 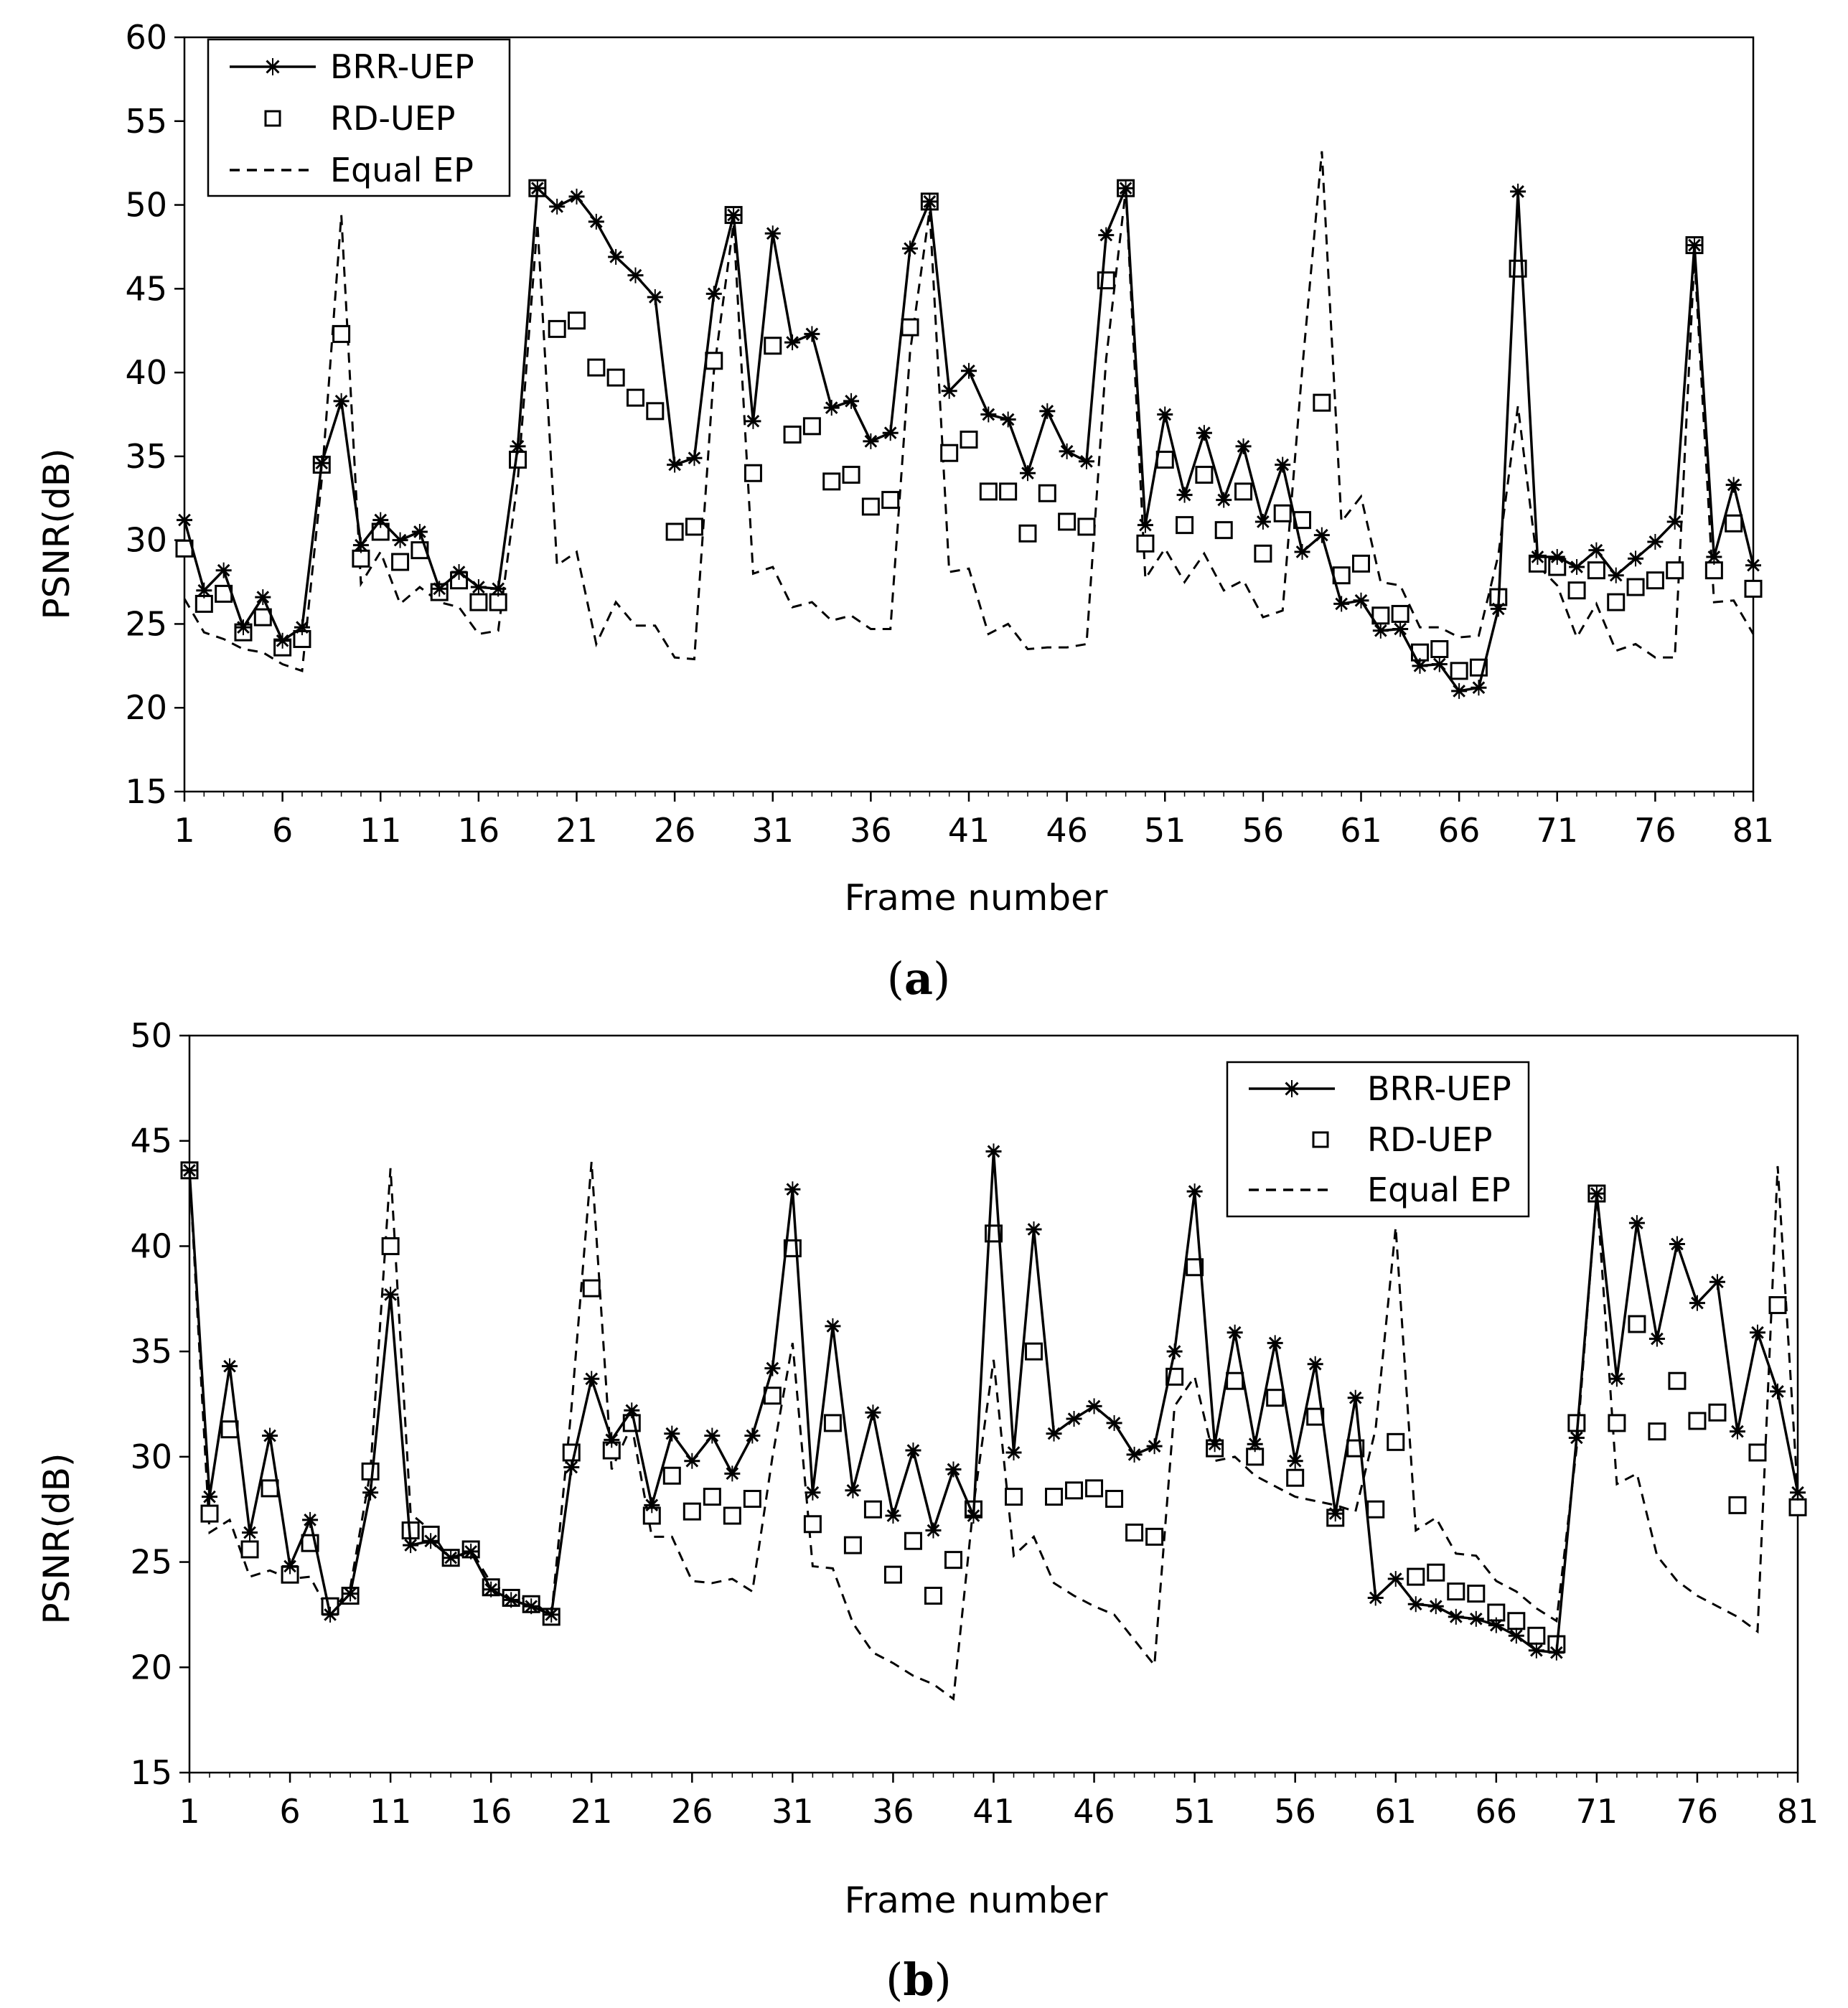 I want to click on caption-b-letter: b, so click(x=918, y=1980).